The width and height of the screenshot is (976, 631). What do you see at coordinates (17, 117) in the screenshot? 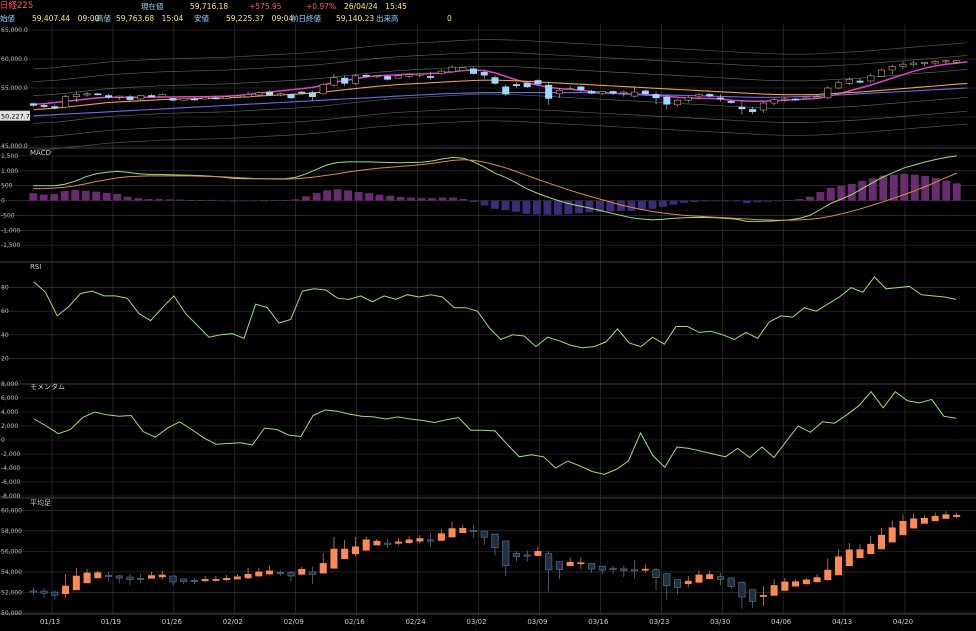
I see `current-price-label: 50,227.77` at bounding box center [17, 117].